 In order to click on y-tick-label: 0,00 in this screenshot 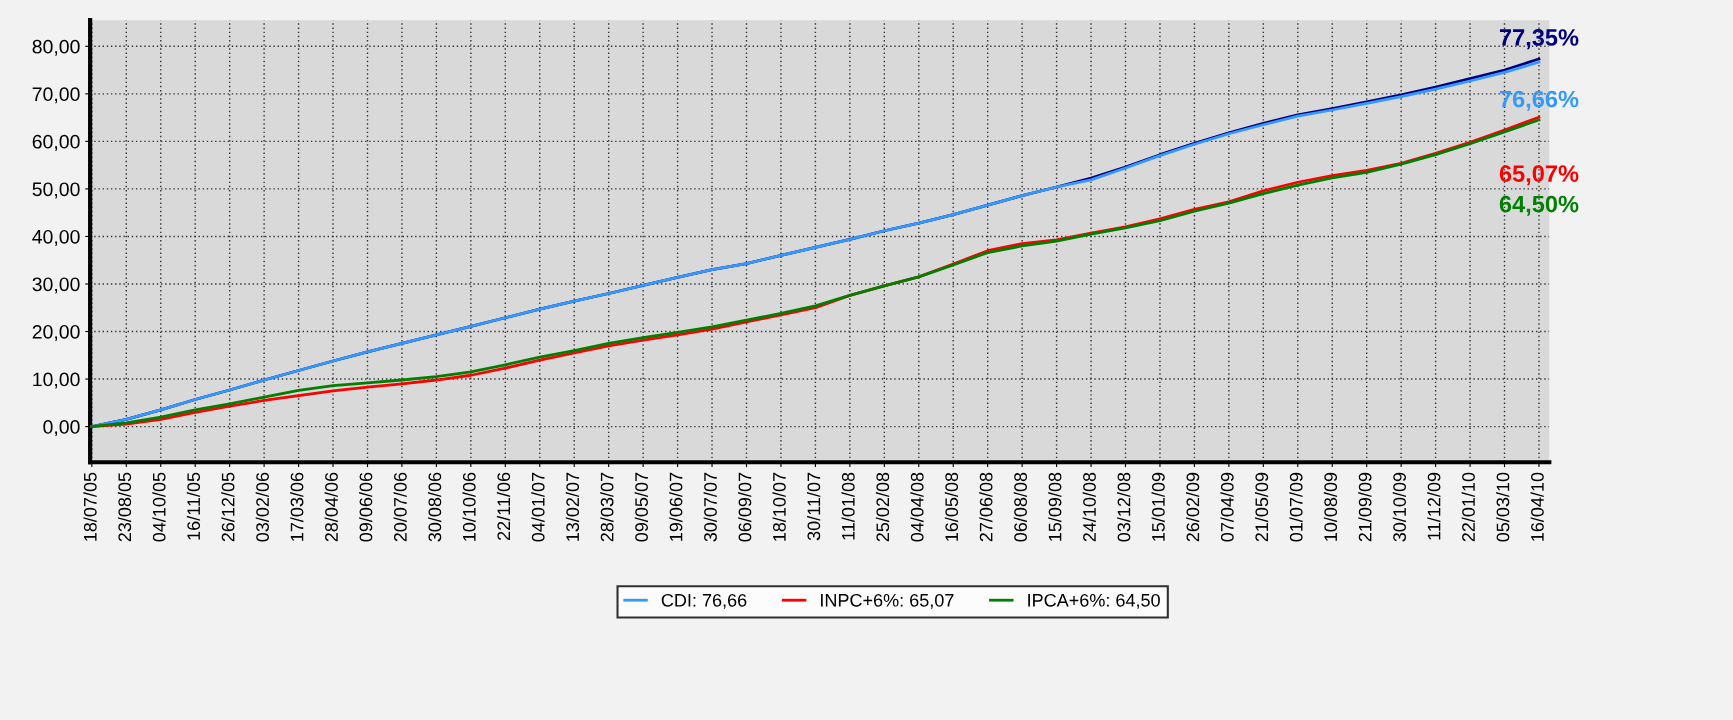, I will do `click(61, 428)`.